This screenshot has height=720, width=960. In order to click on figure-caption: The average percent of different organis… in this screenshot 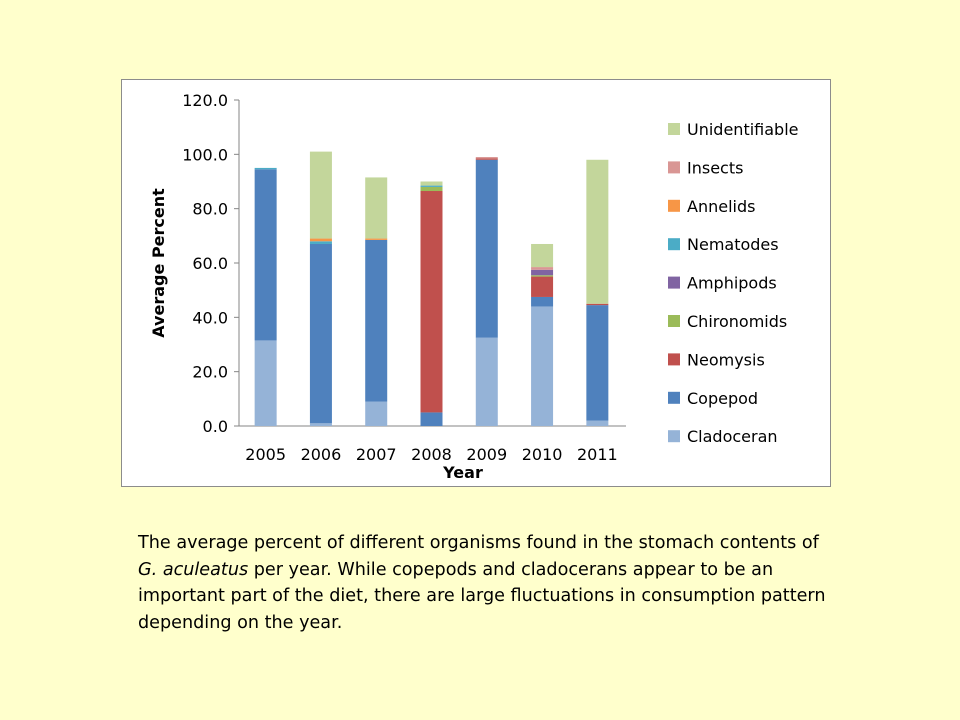, I will do `click(488, 583)`.